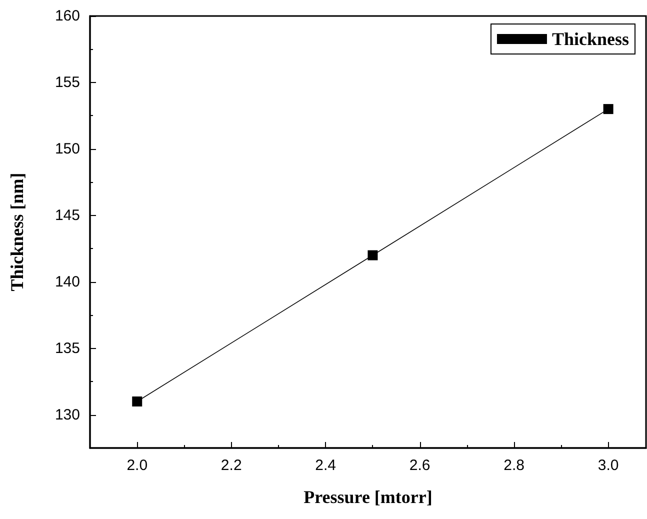 The image size is (647, 519). What do you see at coordinates (67, 149) in the screenshot?
I see `y-tick-label: 150` at bounding box center [67, 149].